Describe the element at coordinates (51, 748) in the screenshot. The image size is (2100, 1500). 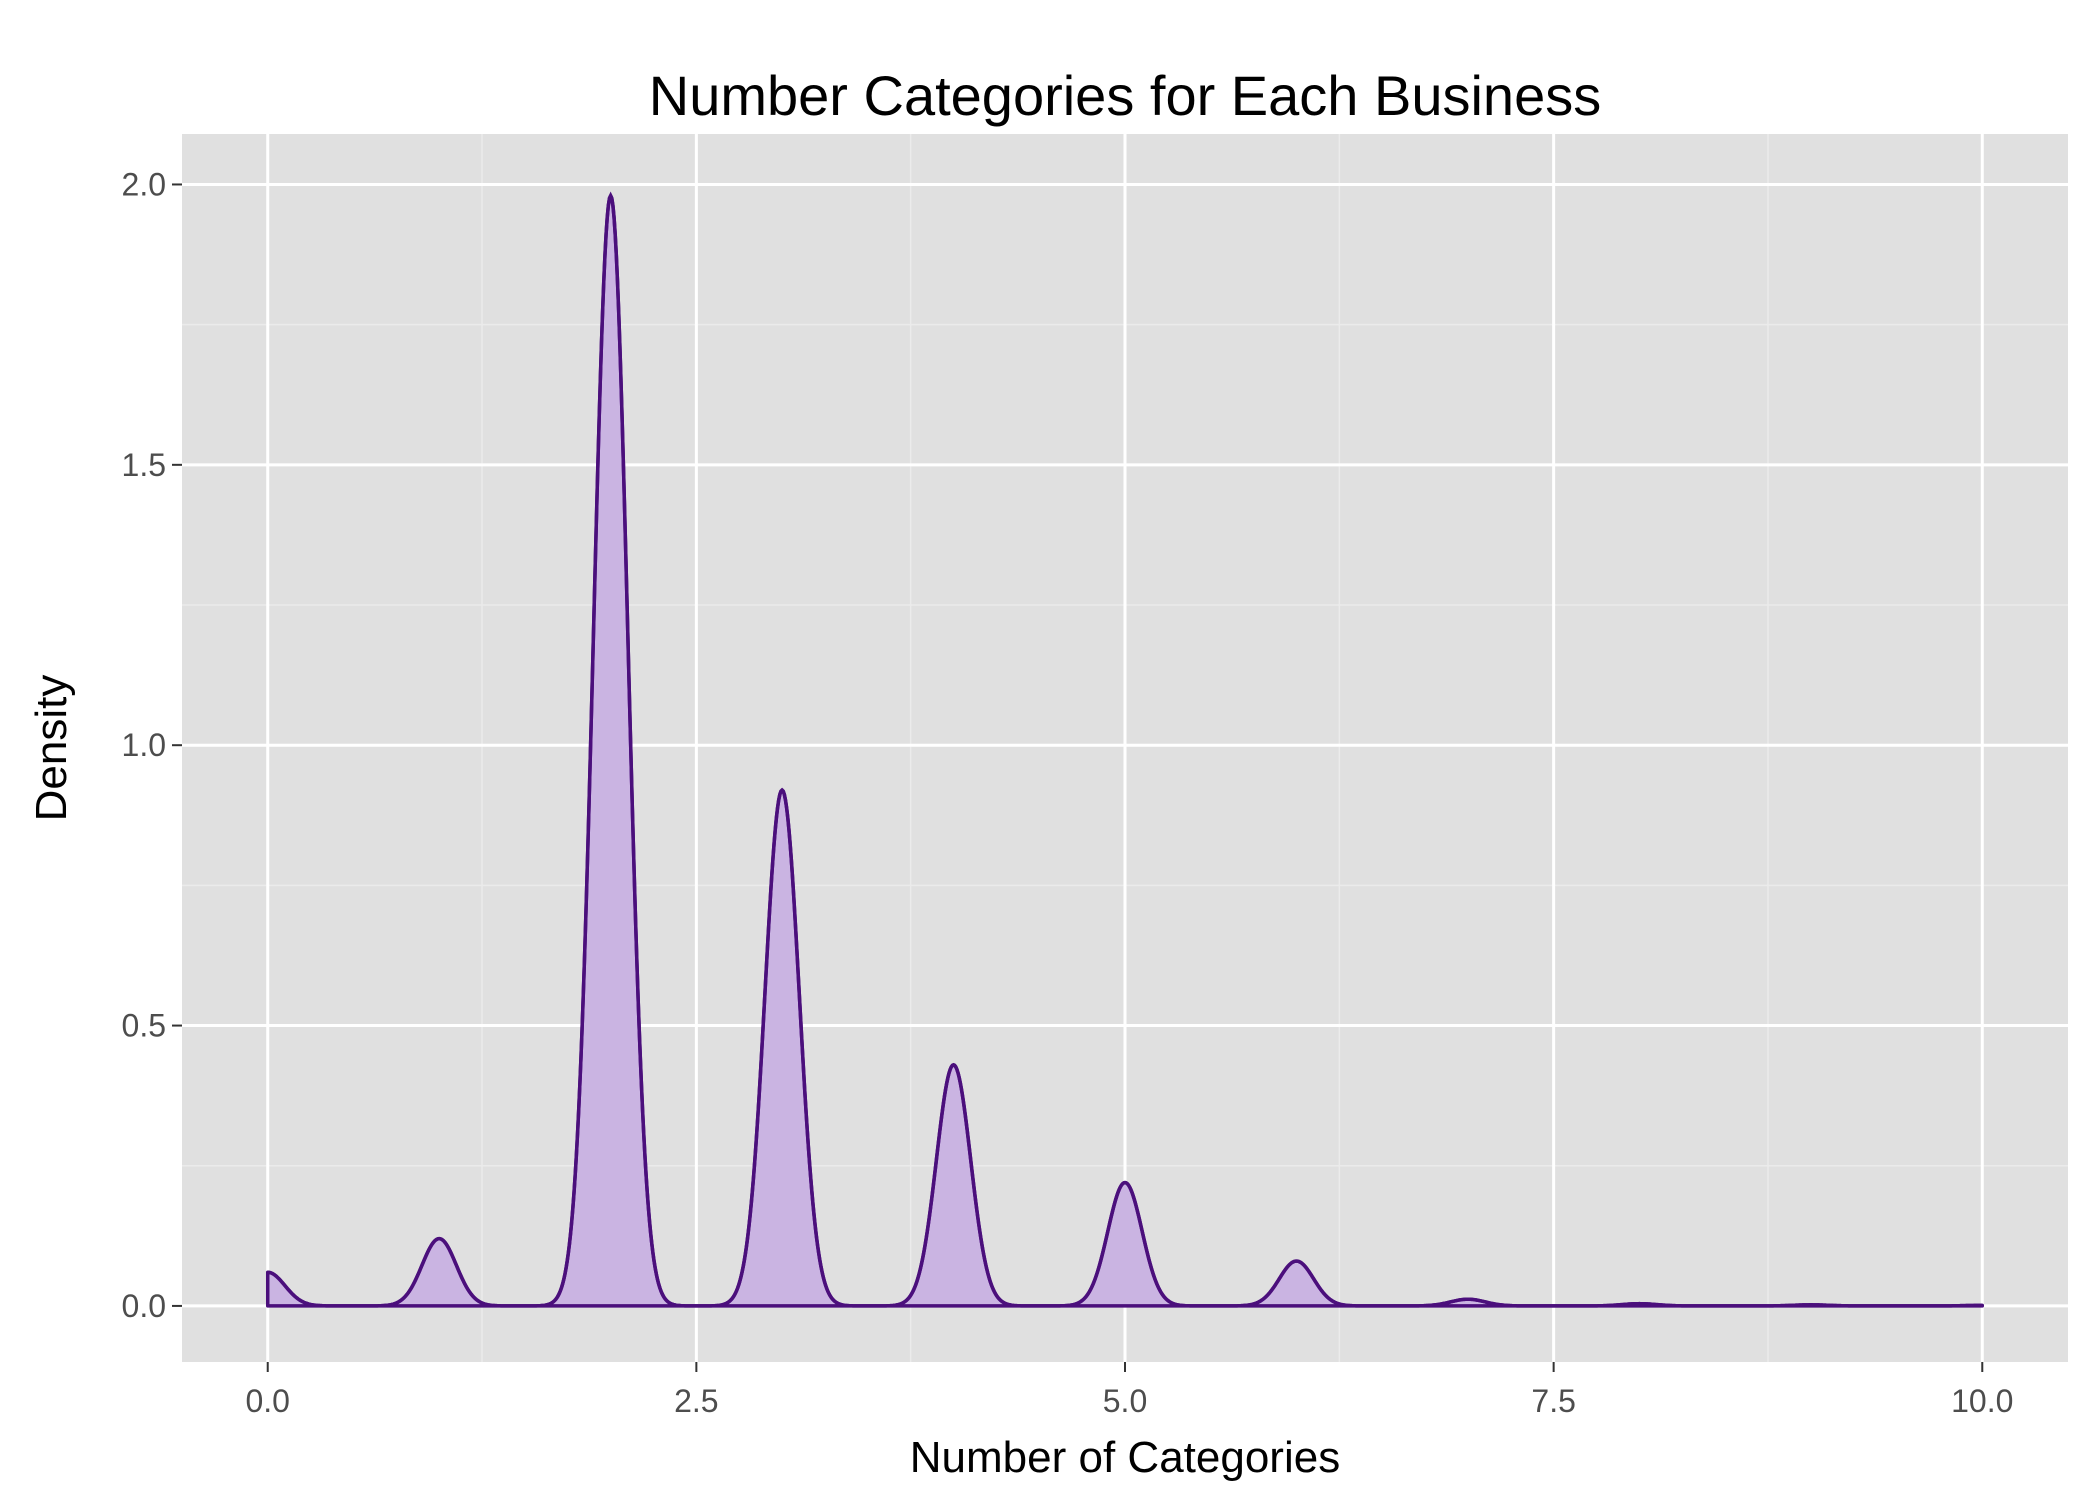
I see `y-axis-title: Density` at that location.